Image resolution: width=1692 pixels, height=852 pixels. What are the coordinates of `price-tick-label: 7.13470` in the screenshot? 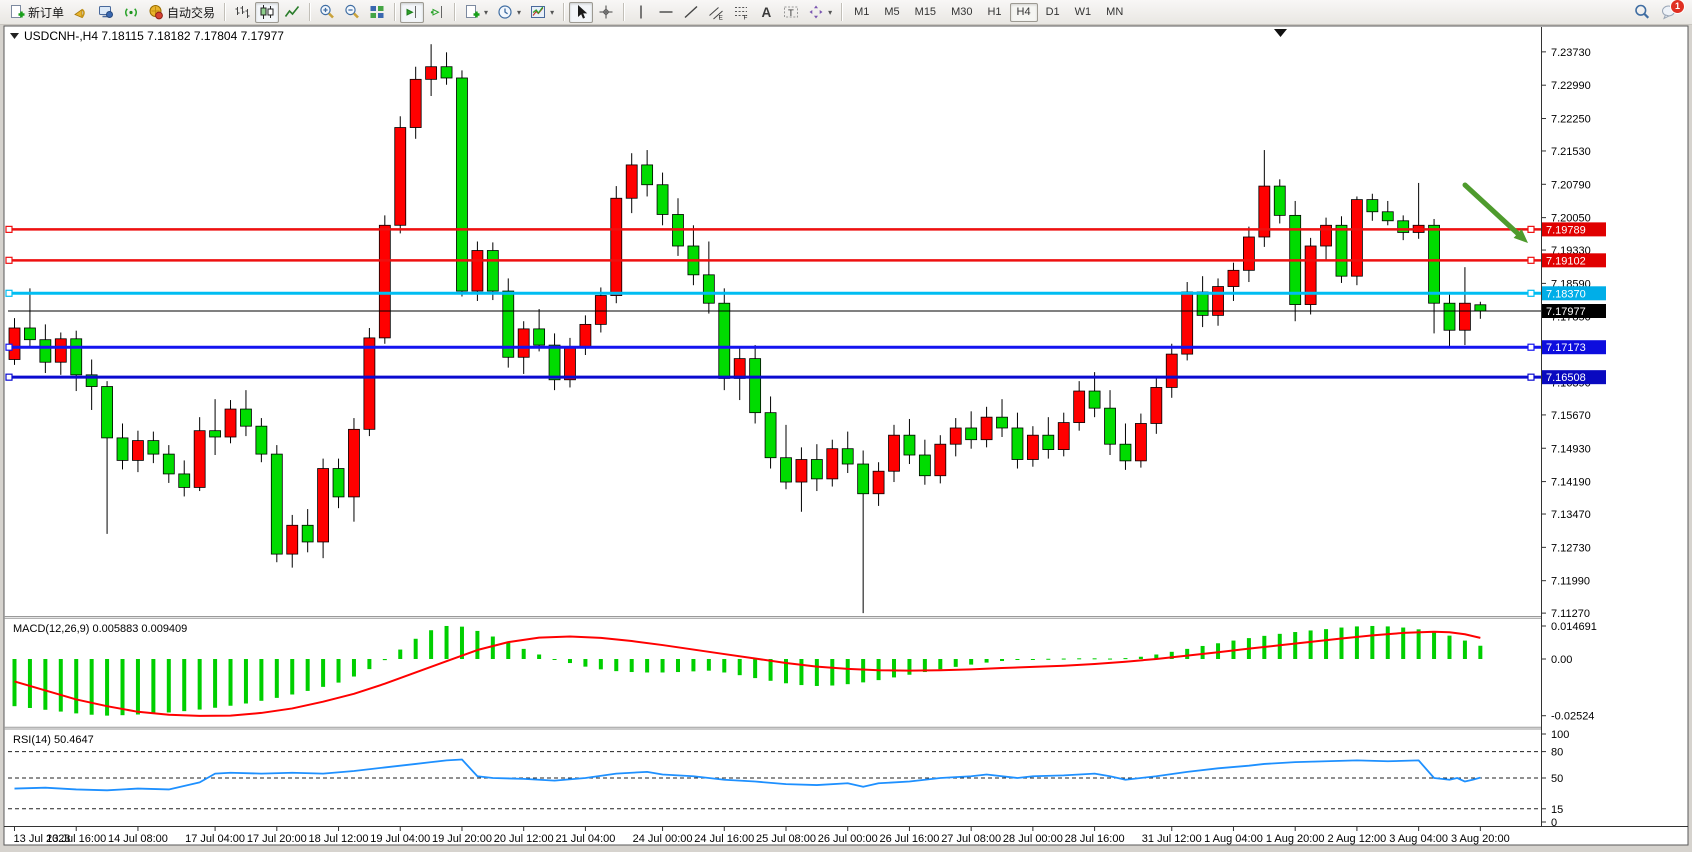 It's located at (1571, 515).